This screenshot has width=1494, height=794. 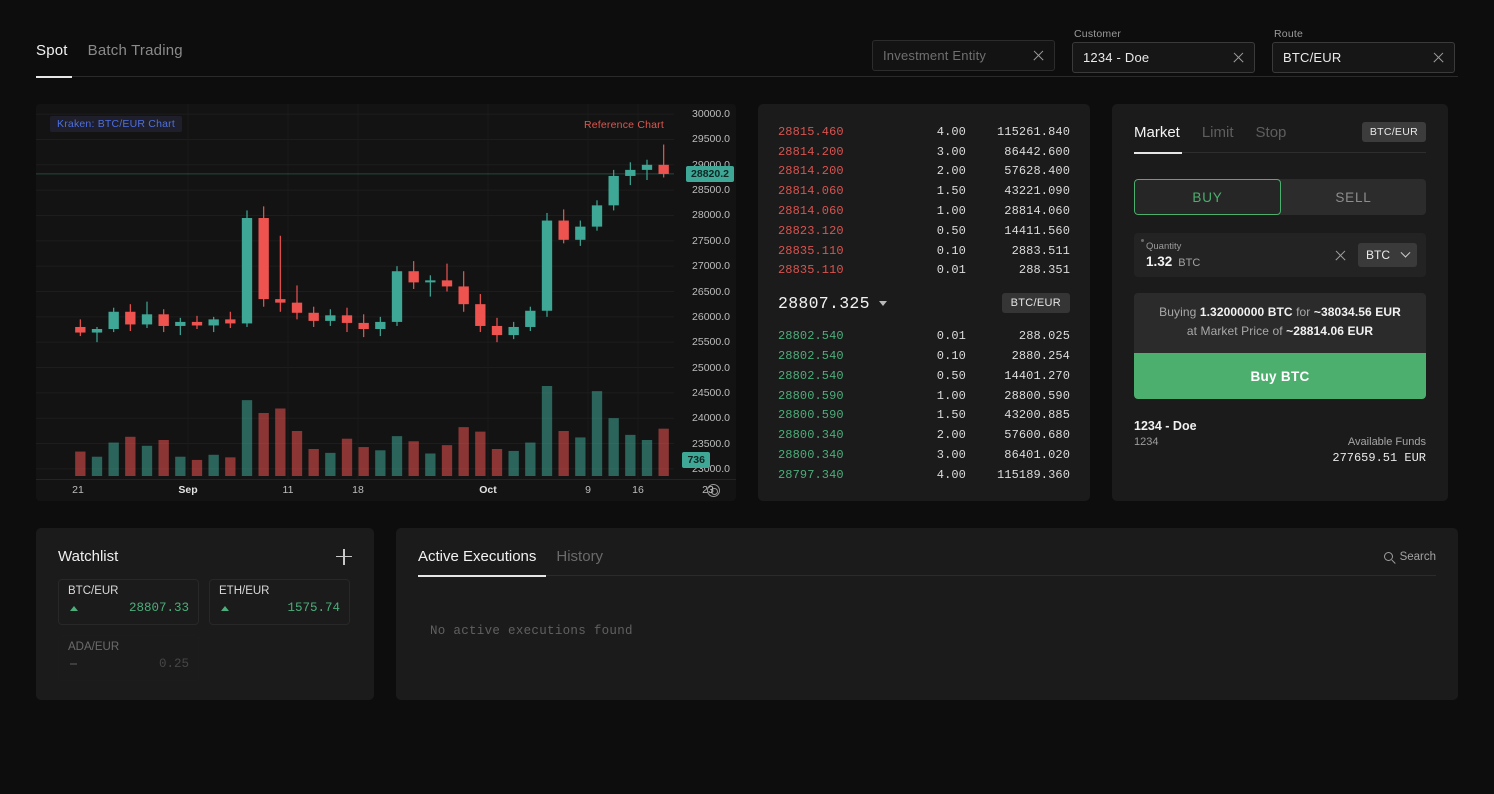 What do you see at coordinates (924, 191) in the screenshot?
I see `order-book-row: 28814.060 1.50 43221.090` at bounding box center [924, 191].